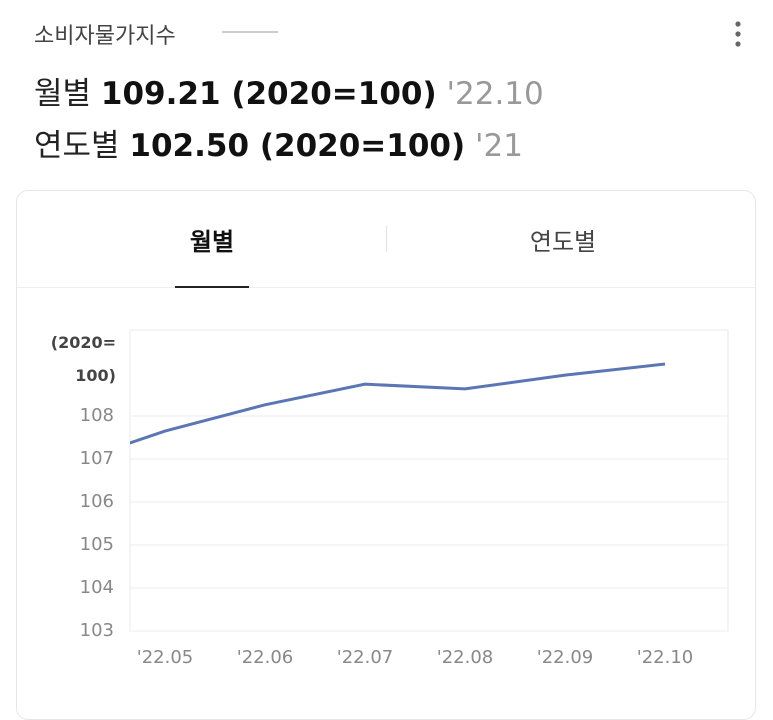 This screenshot has width=773, height=720. I want to click on title: 소비자물가지수, so click(105, 36).